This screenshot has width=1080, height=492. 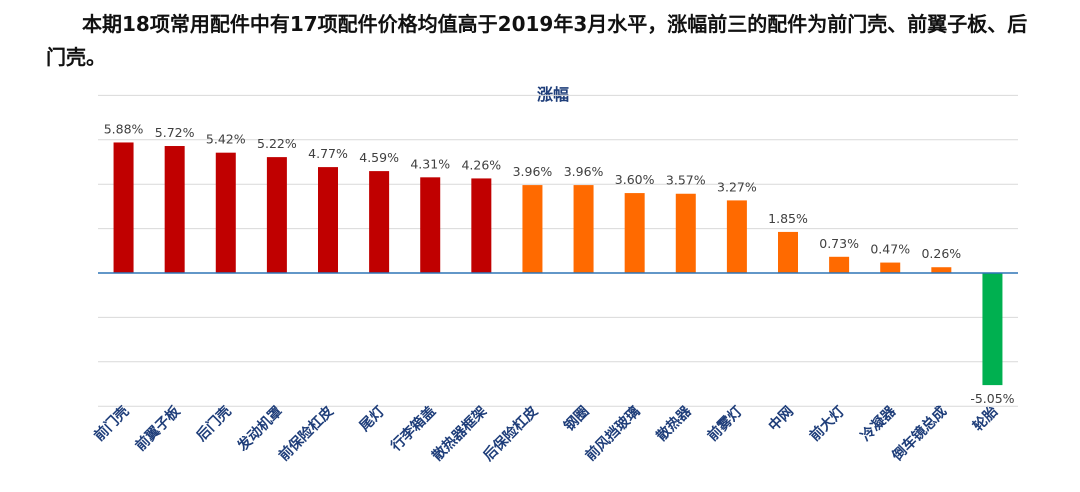 I want to click on category-label: 发动机罩, so click(x=259, y=429).